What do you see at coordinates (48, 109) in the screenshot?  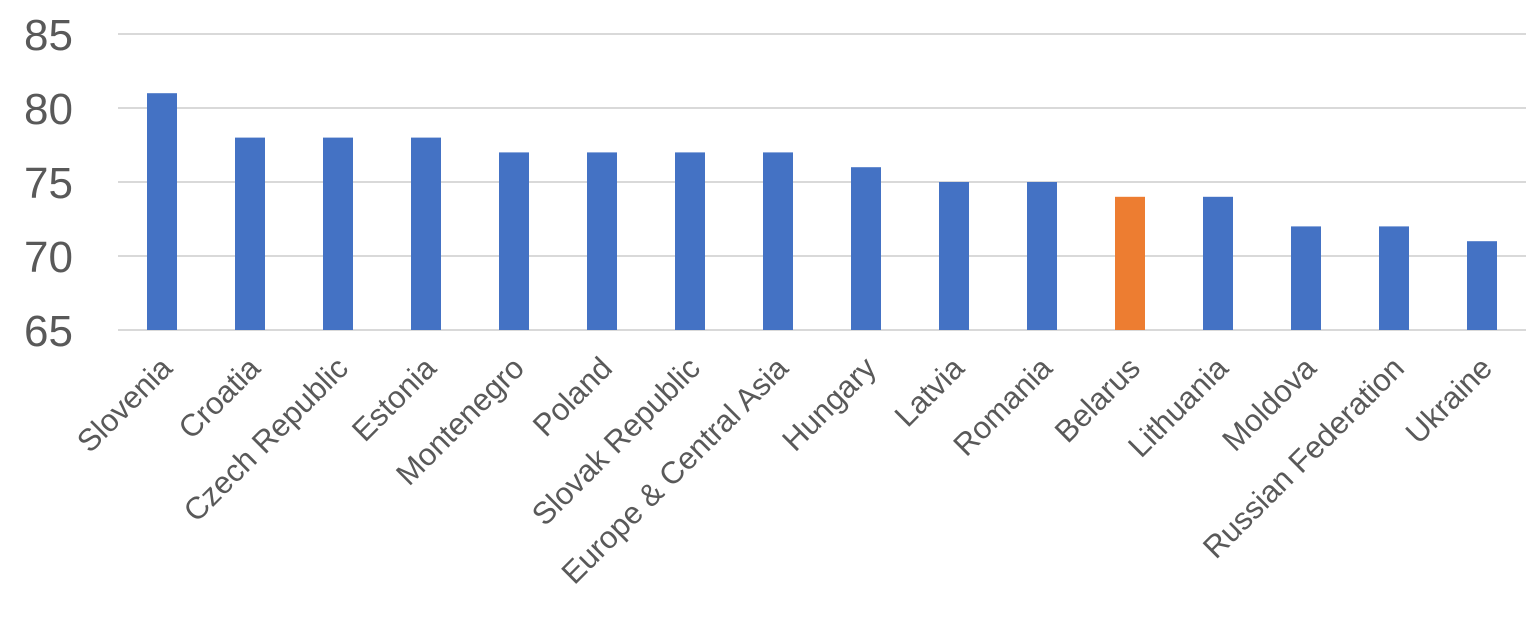 I see `y-tick-label: 80` at bounding box center [48, 109].